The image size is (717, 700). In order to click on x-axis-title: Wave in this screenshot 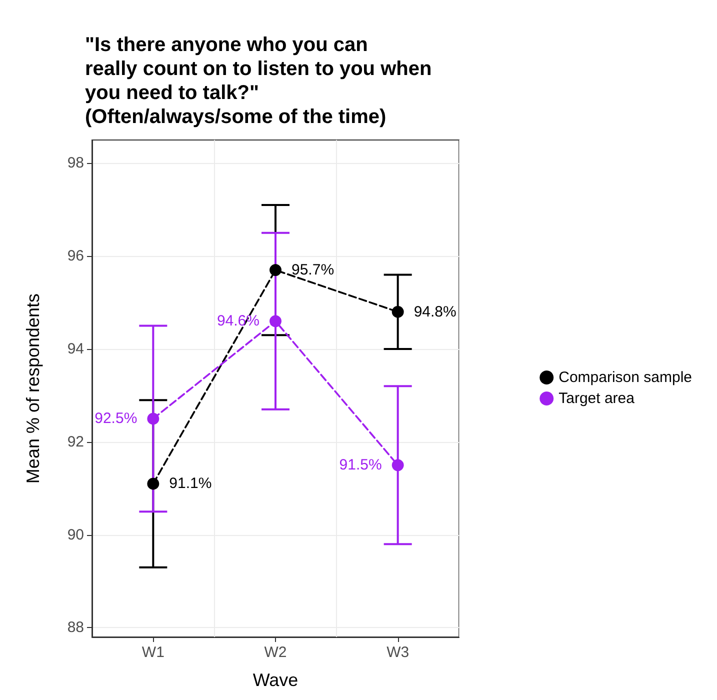, I will do `click(275, 680)`.